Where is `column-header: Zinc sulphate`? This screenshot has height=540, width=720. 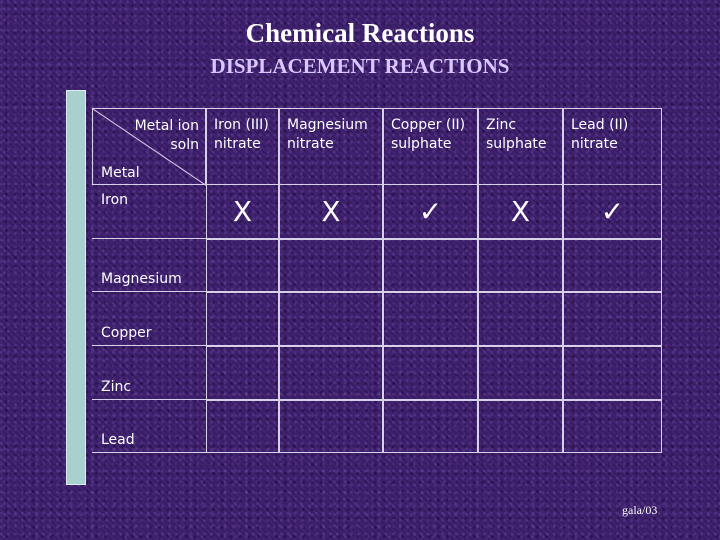 column-header: Zinc sulphate is located at coordinates (520, 146).